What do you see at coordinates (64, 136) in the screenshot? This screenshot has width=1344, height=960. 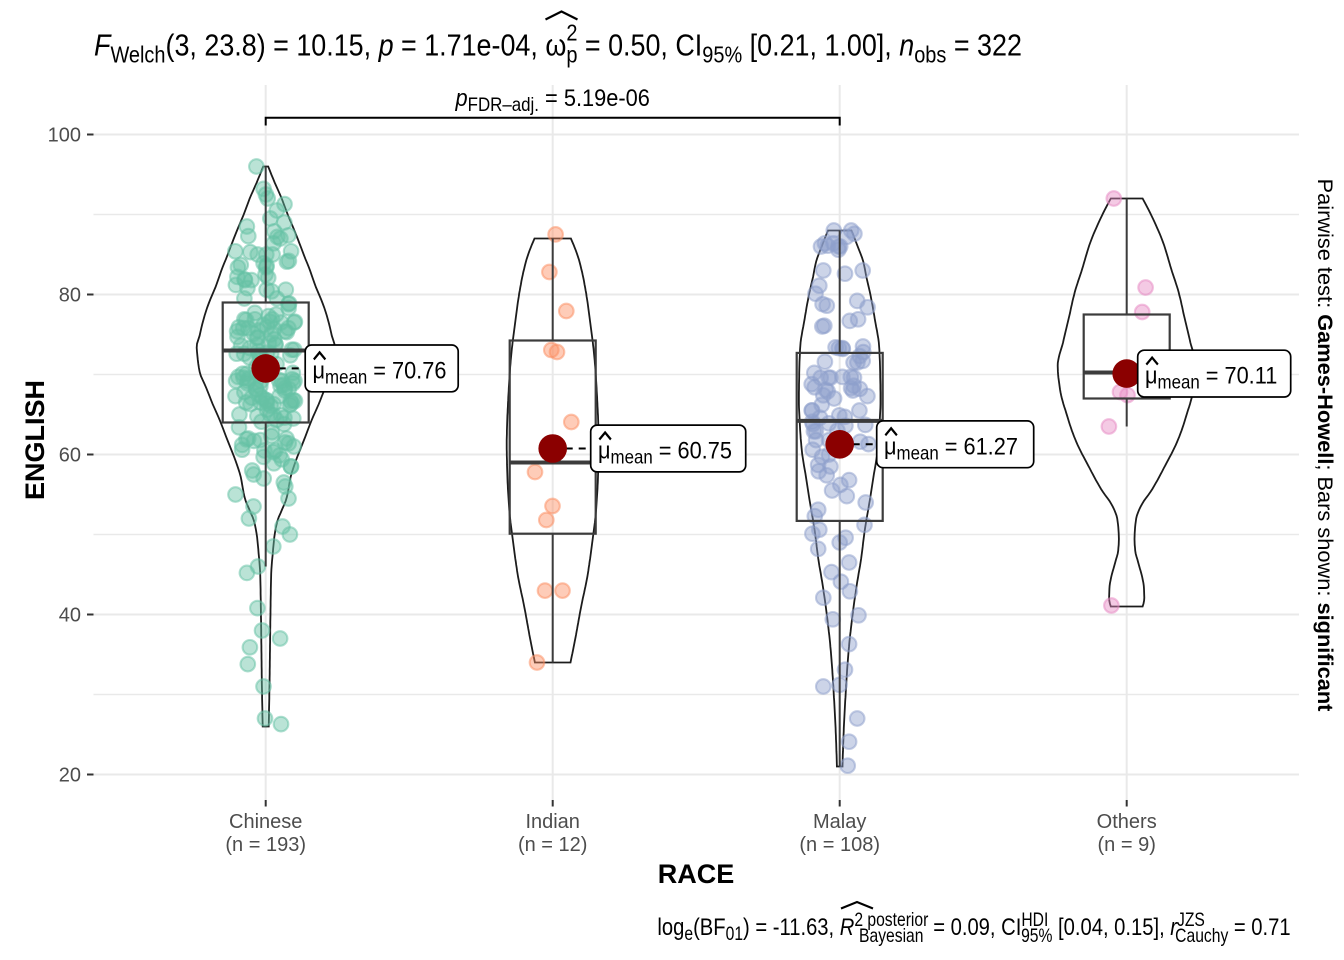 I see `svg-text: 100` at bounding box center [64, 136].